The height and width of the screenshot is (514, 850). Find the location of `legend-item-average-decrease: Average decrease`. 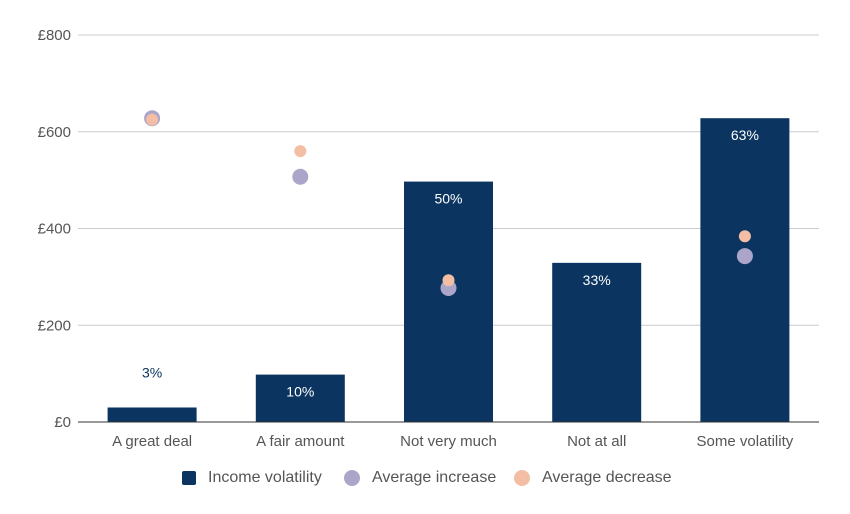

legend-item-average-decrease: Average decrease is located at coordinates (593, 478).